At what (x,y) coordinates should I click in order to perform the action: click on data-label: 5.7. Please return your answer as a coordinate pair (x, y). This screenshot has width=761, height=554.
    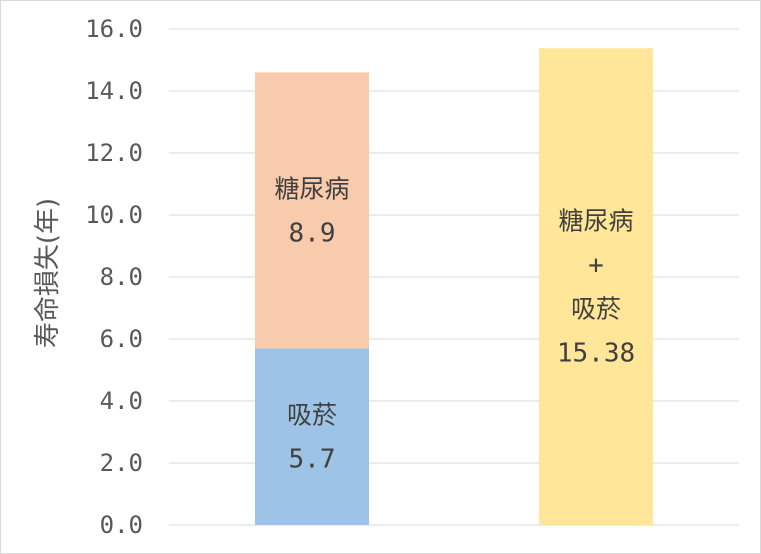
    Looking at the image, I should click on (312, 460).